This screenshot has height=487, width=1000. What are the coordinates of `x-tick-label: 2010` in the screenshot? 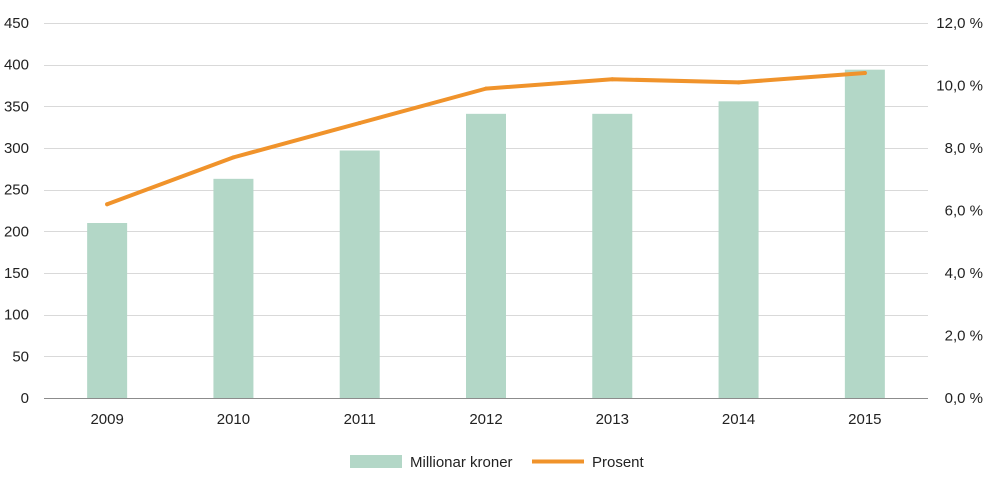 It's located at (233, 419).